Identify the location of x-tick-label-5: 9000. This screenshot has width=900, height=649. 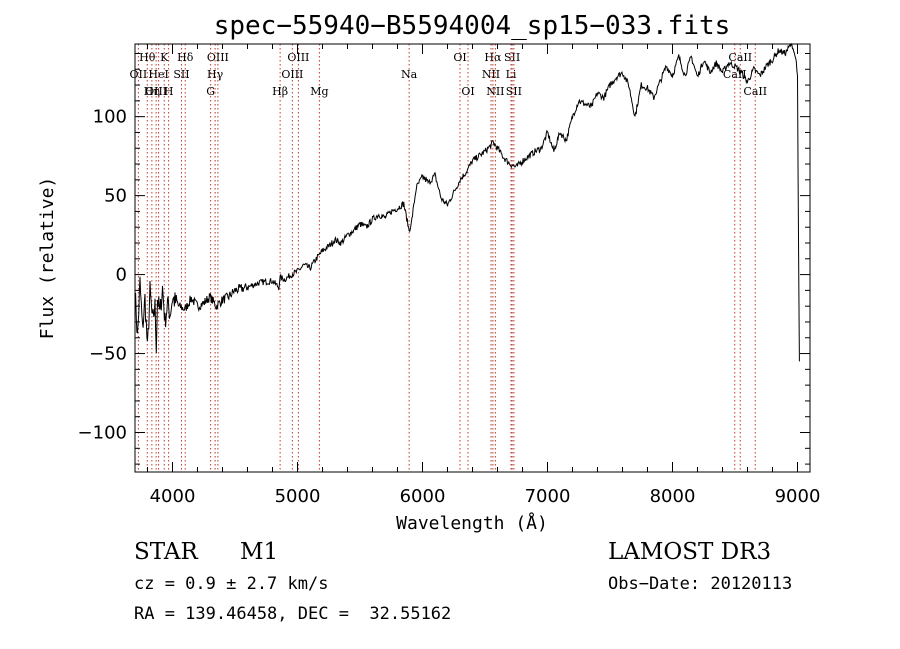
(798, 496).